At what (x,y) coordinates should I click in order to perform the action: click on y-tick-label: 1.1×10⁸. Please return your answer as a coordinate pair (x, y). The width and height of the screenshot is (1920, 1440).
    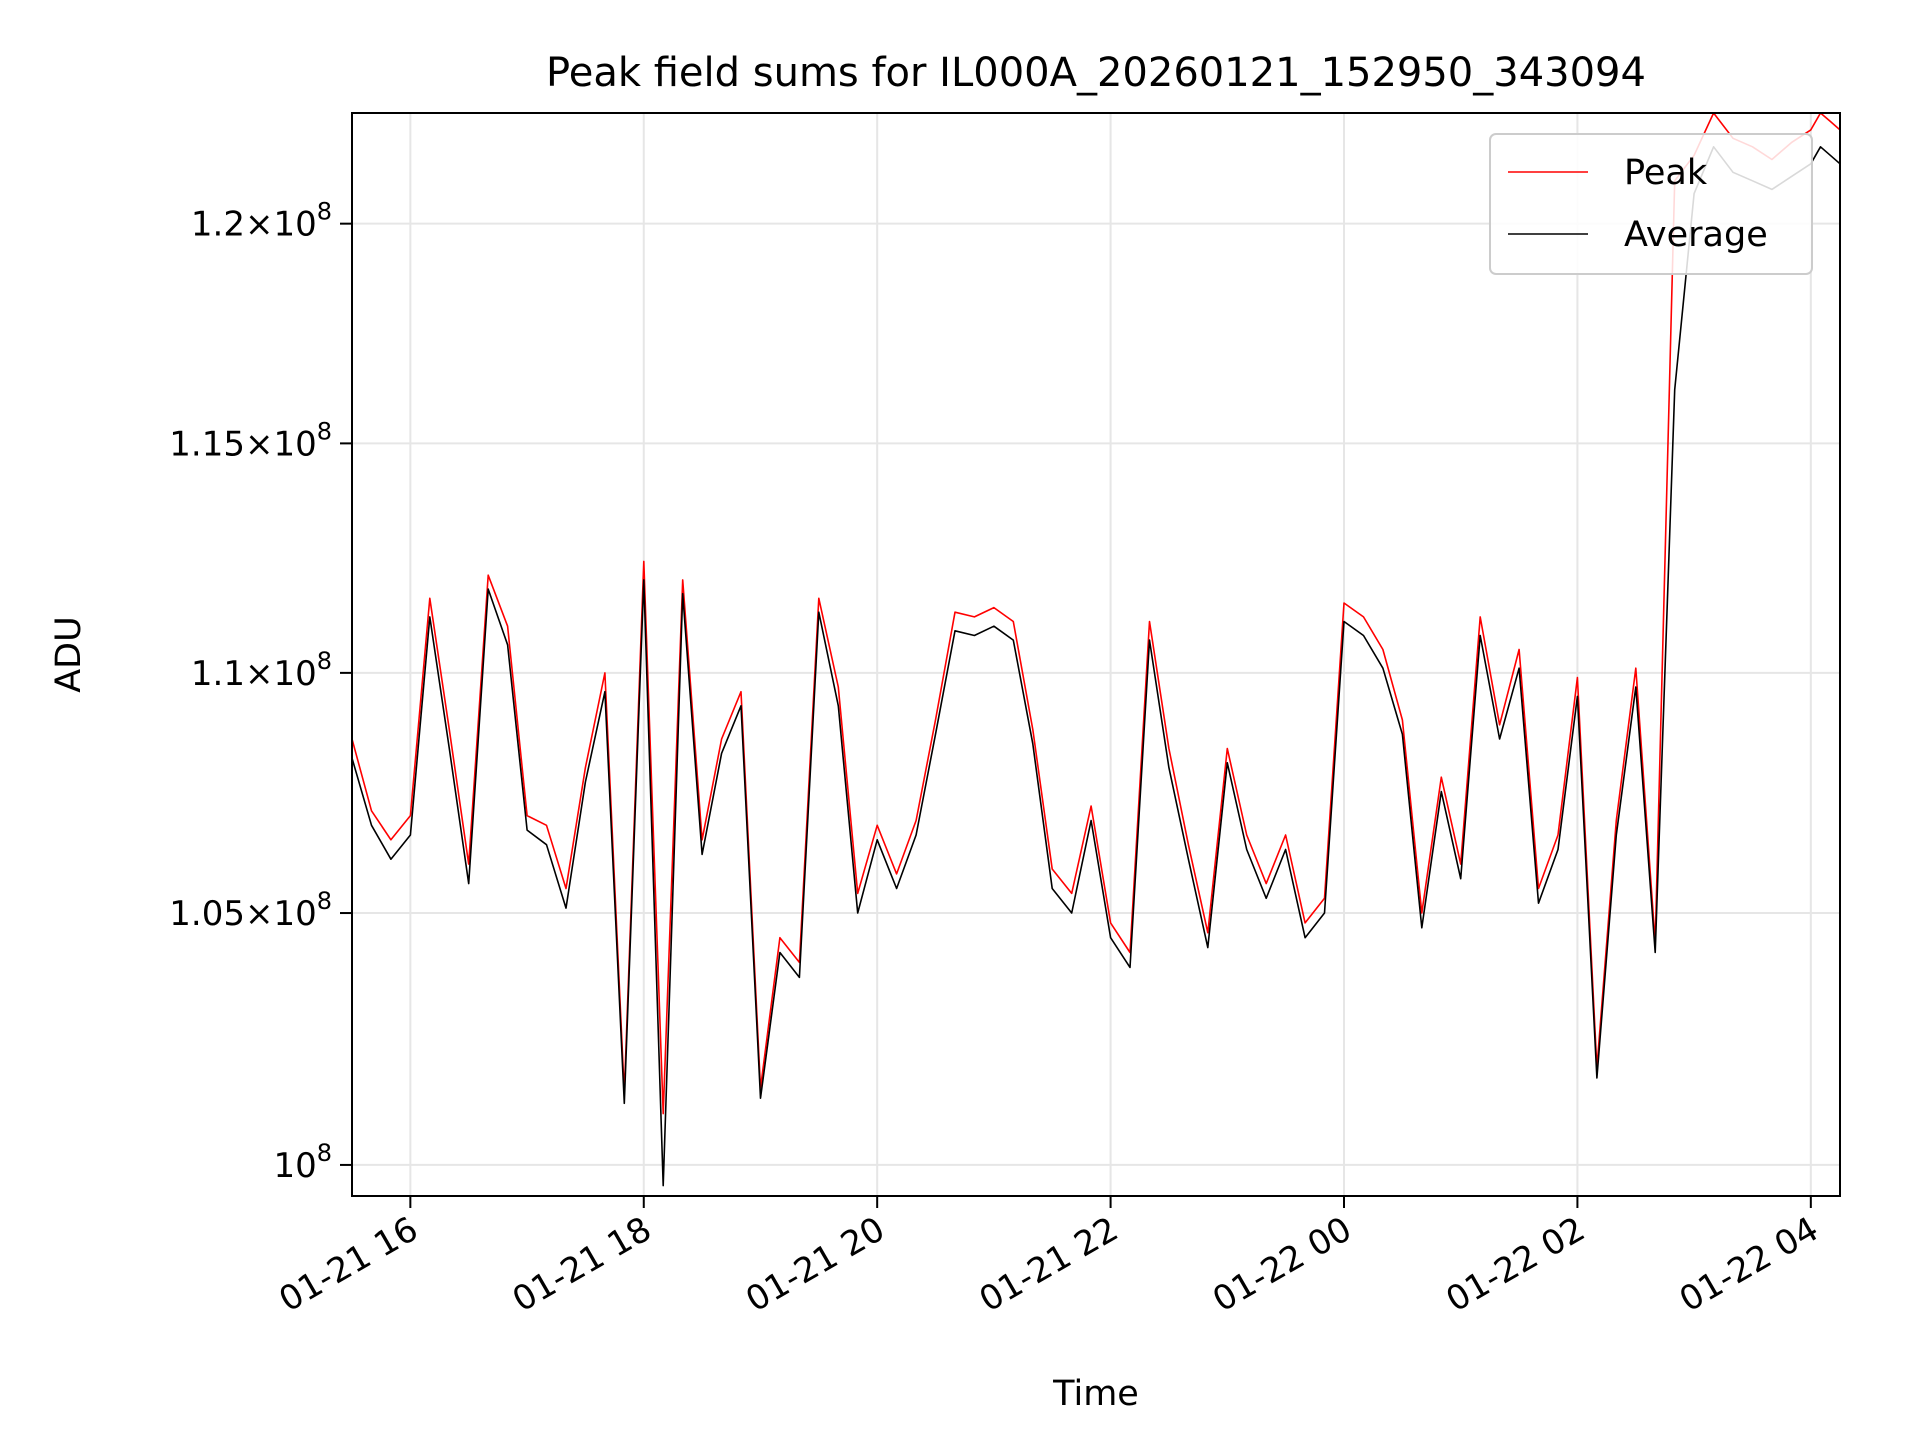
    Looking at the image, I should click on (261, 670).